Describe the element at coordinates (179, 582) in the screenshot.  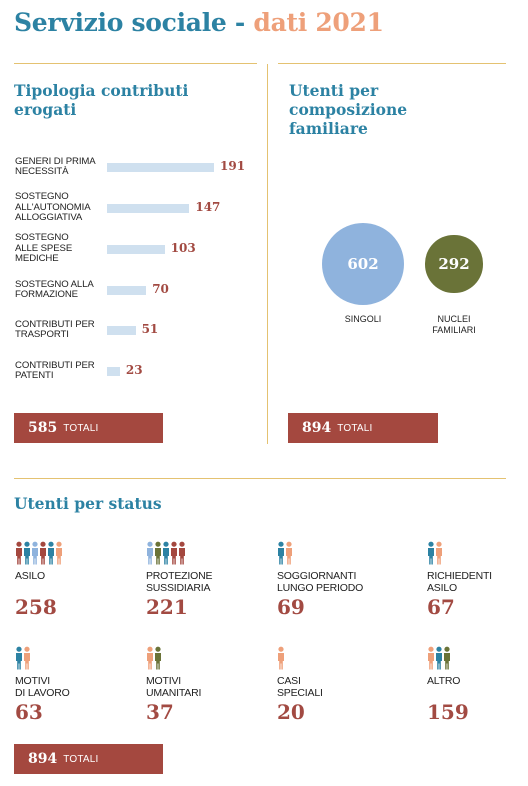
I see `status-category-label: PROTEZIONE SUSSIDIARIA` at that location.